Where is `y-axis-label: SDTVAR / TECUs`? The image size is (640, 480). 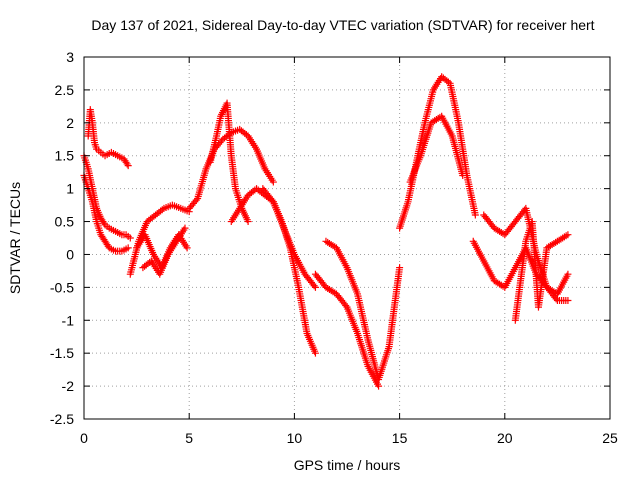
y-axis-label: SDTVAR / TECUs is located at coordinates (15, 238).